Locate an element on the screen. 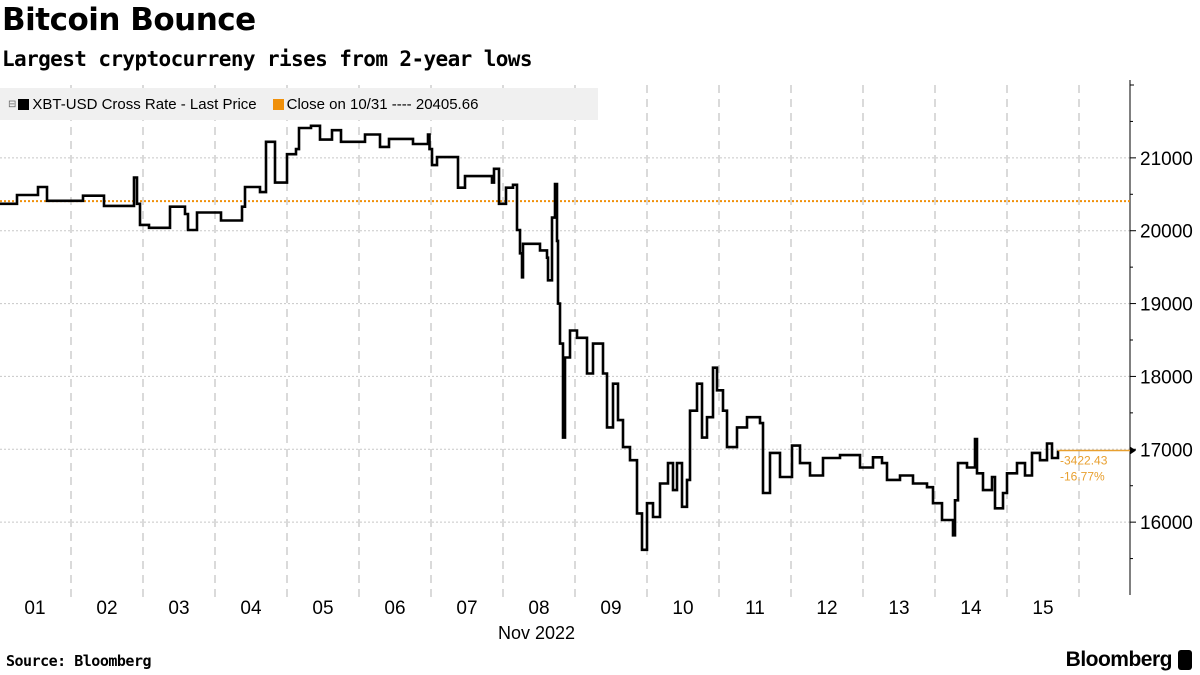 This screenshot has height=675, width=1200. x-tick-label: 04 is located at coordinates (251, 608).